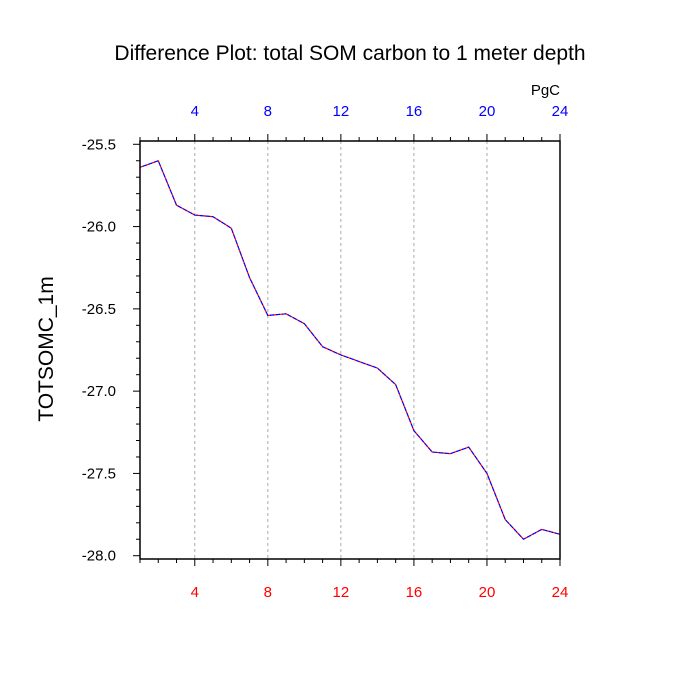 Image resolution: width=700 pixels, height=700 pixels. What do you see at coordinates (195, 592) in the screenshot?
I see `x-bottom-tick-label: 4` at bounding box center [195, 592].